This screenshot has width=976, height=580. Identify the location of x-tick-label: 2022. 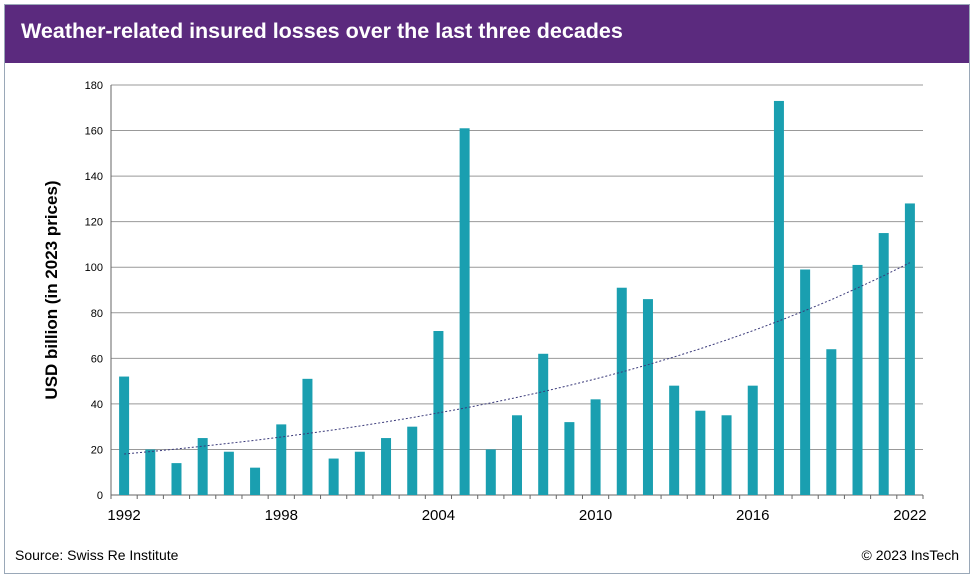
(909, 515).